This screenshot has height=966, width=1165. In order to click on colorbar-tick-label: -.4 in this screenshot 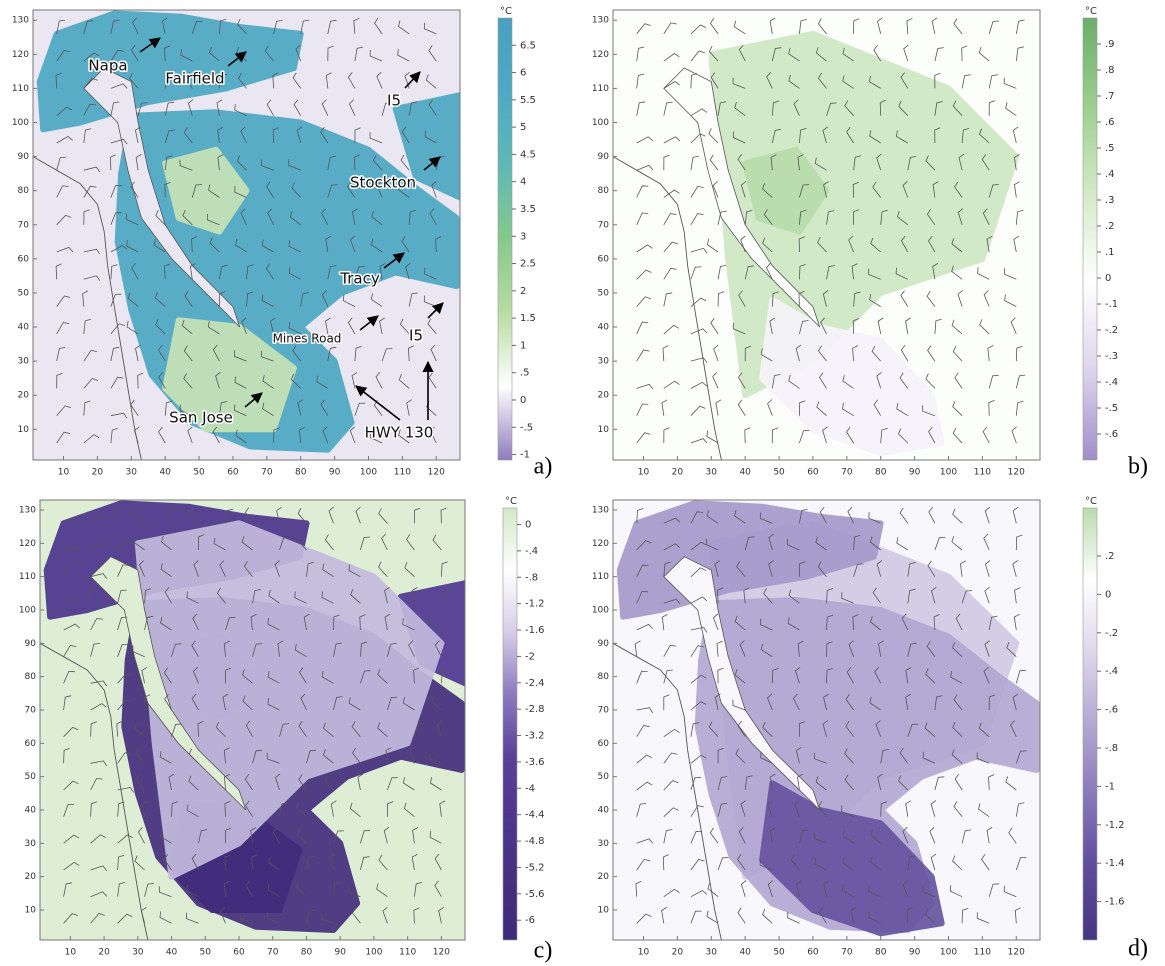, I will do `click(1111, 382)`.